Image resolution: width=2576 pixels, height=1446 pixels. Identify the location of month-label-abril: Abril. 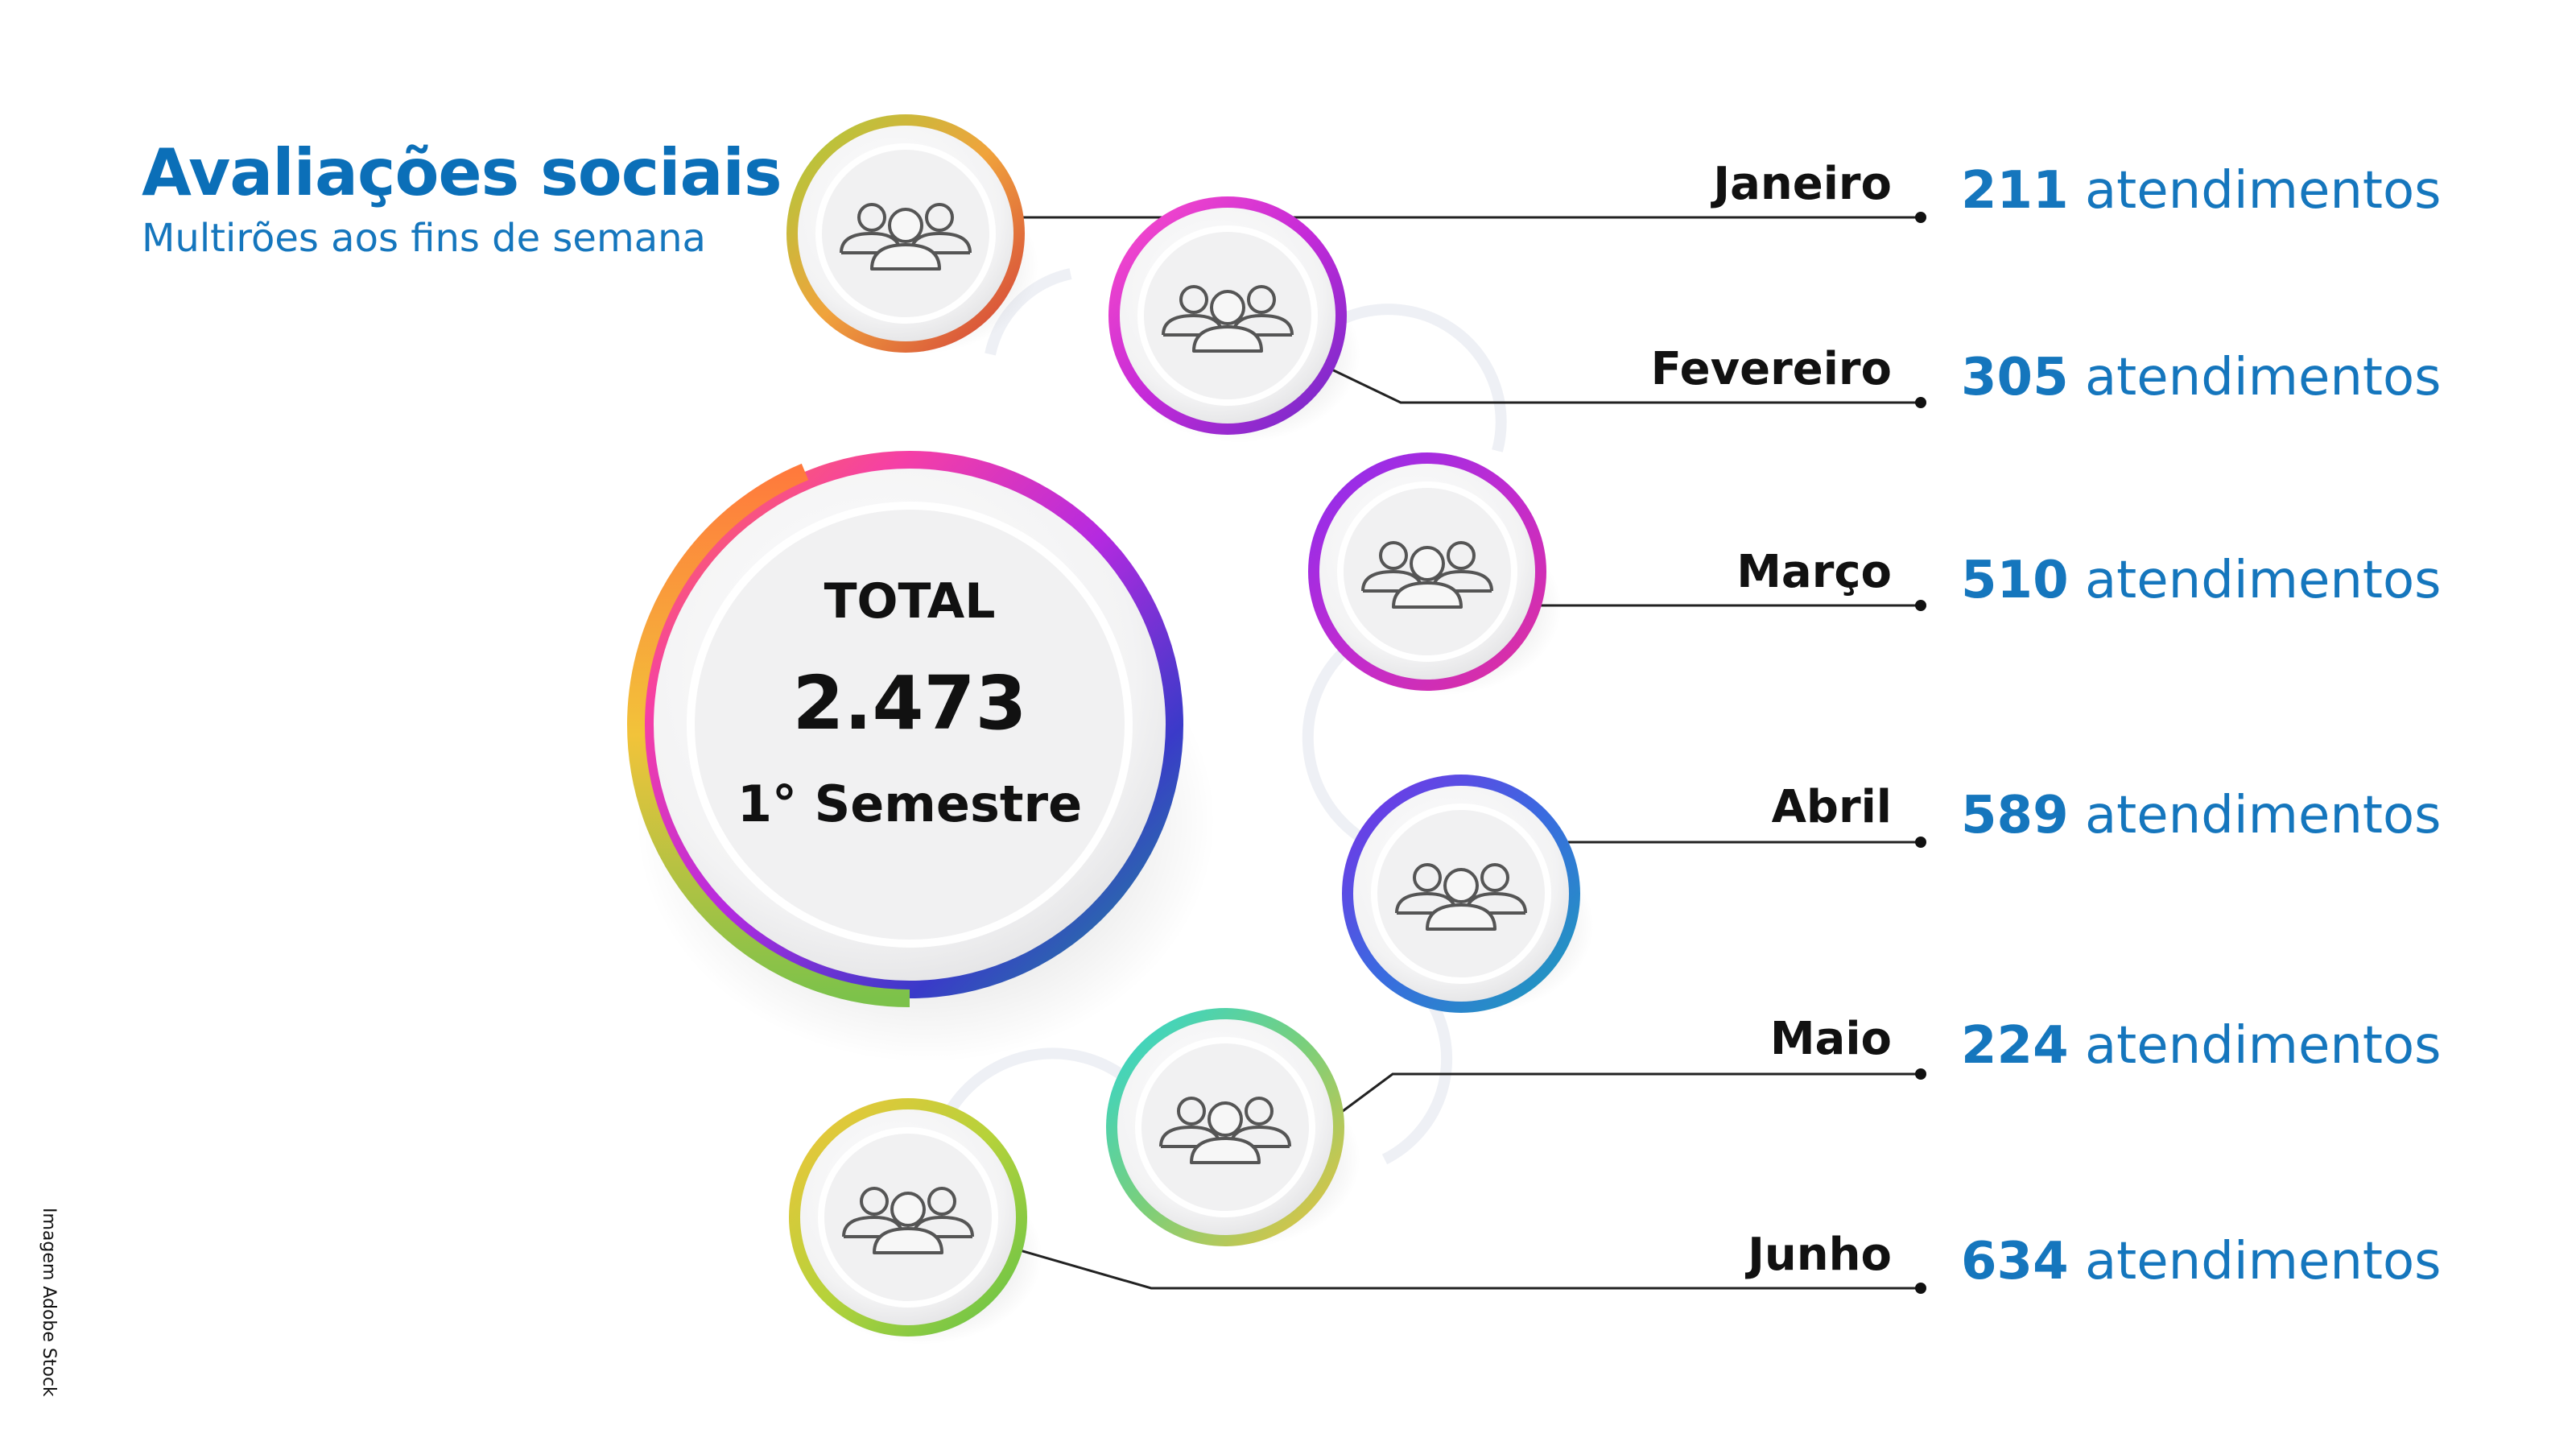
(1831, 807).